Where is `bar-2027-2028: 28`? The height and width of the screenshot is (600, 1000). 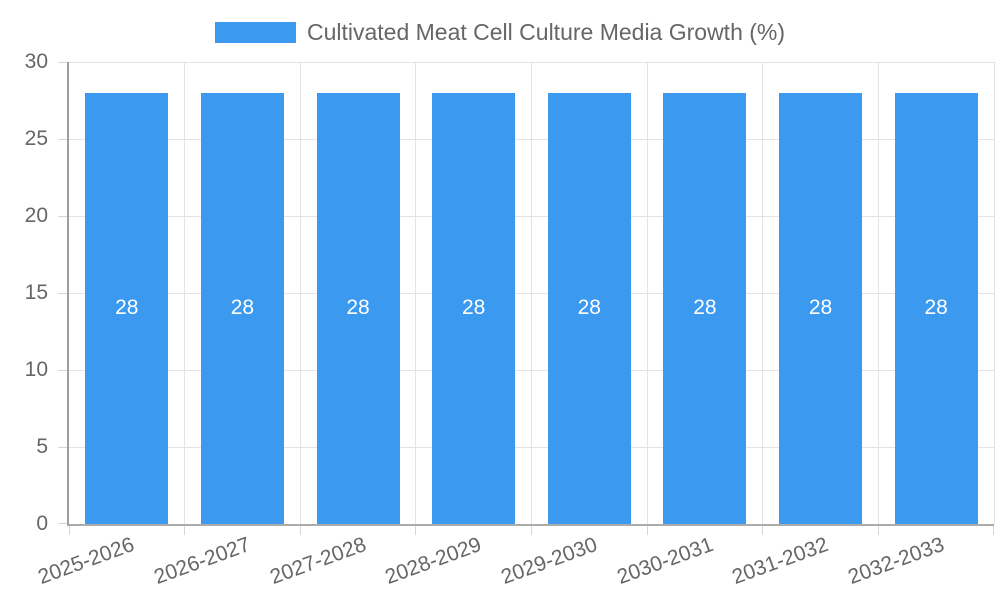
bar-2027-2028: 28 is located at coordinates (358, 308).